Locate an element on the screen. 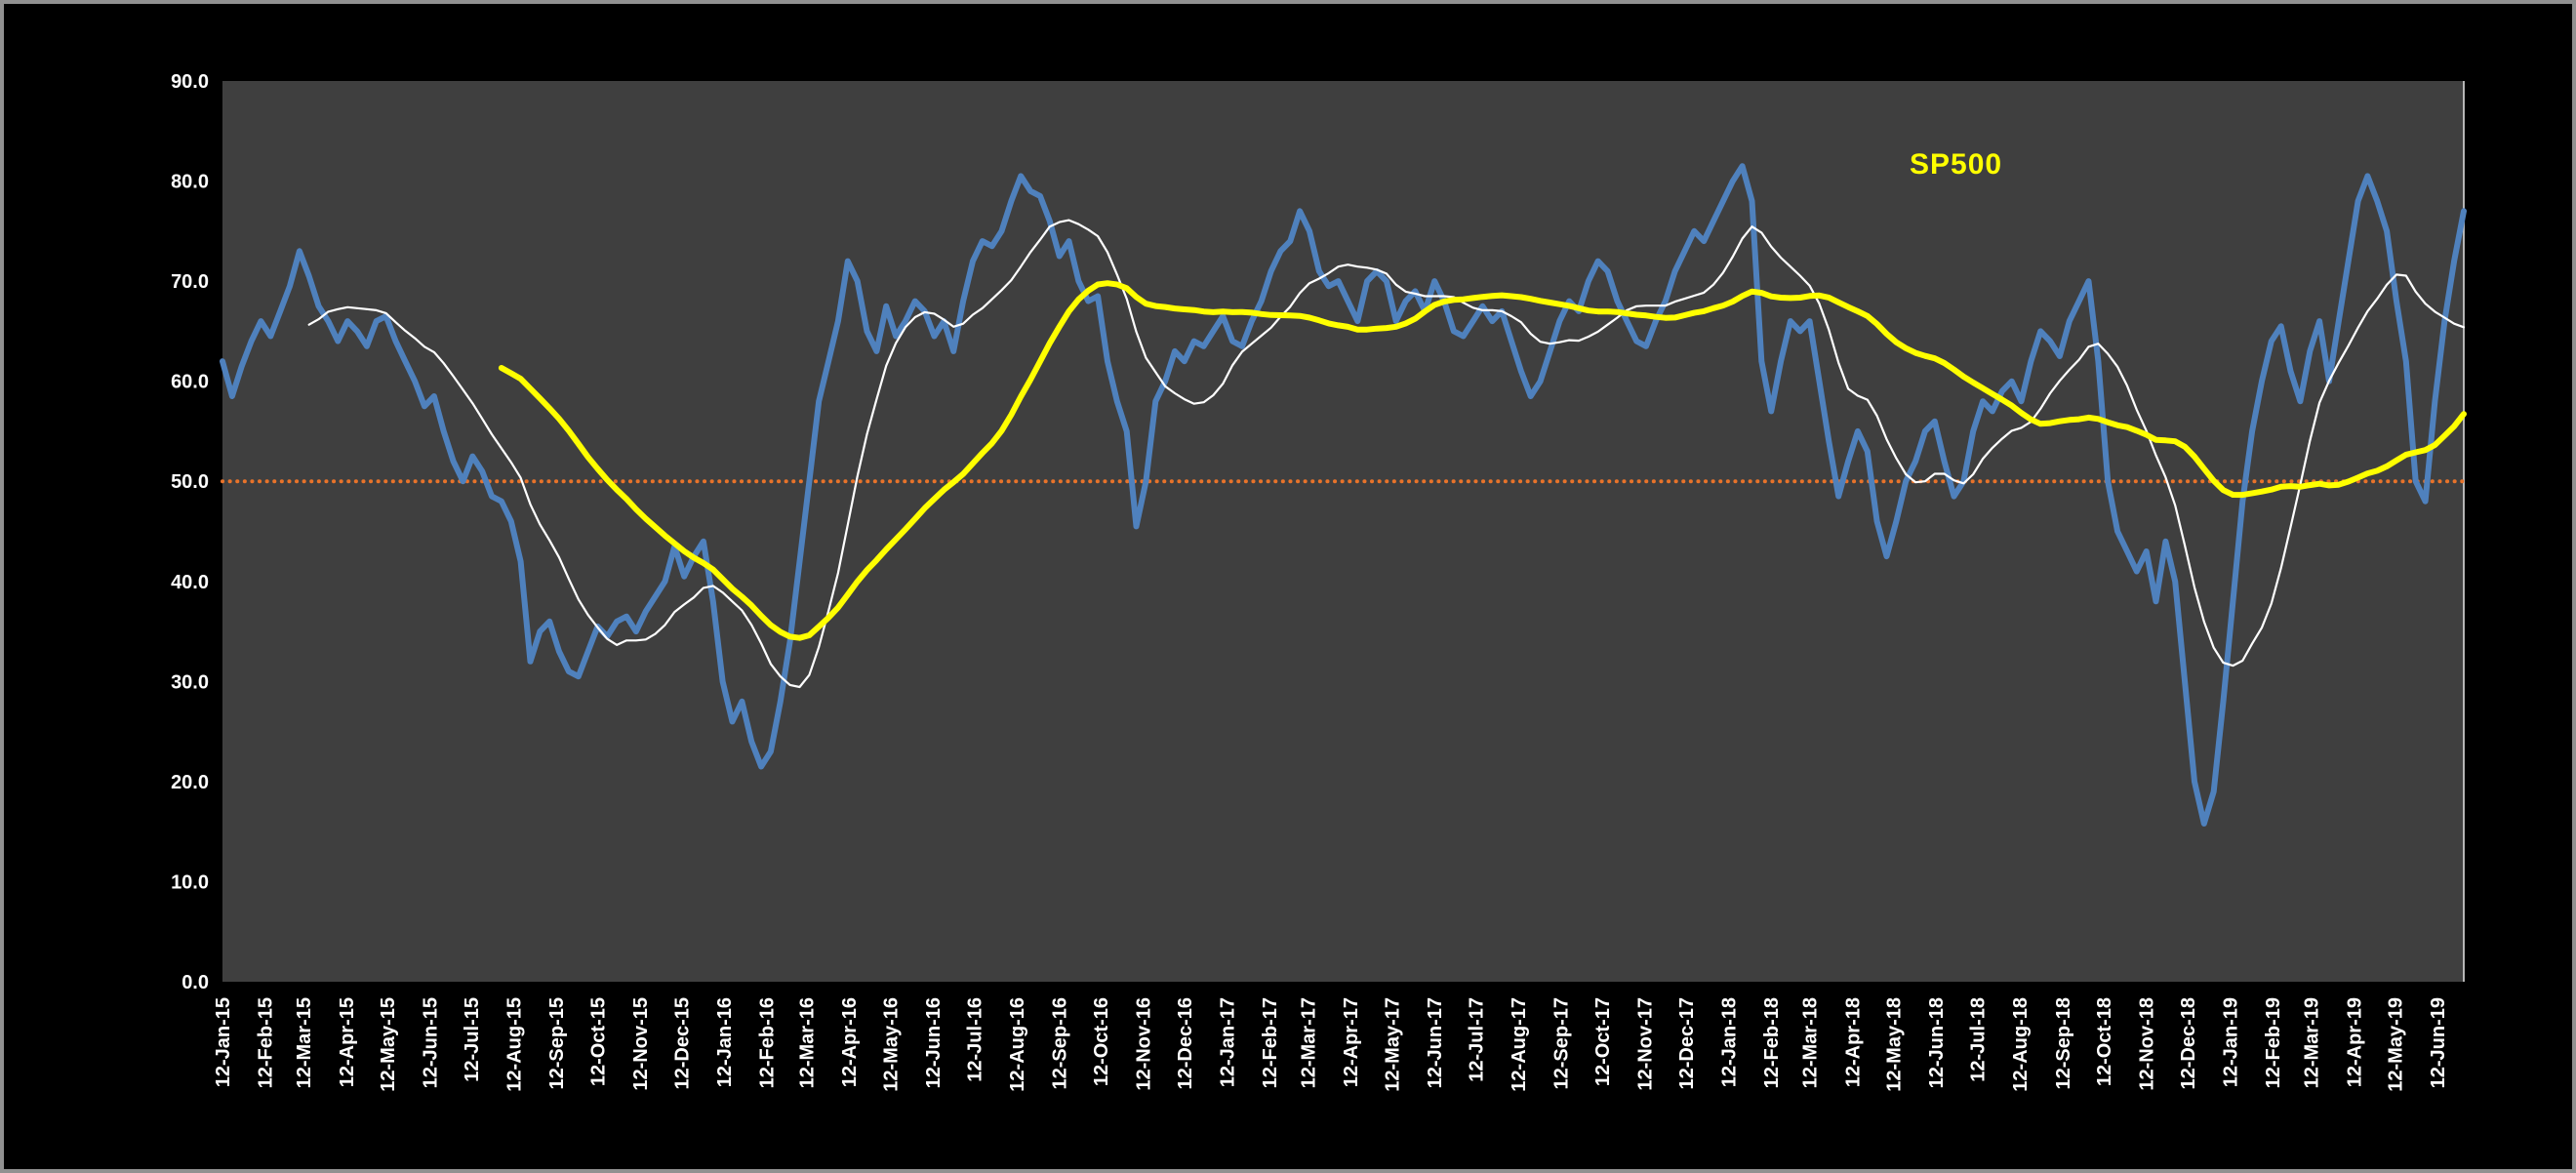  x-axis-tick-label: 12-Jan-16 is located at coordinates (725, 1042).